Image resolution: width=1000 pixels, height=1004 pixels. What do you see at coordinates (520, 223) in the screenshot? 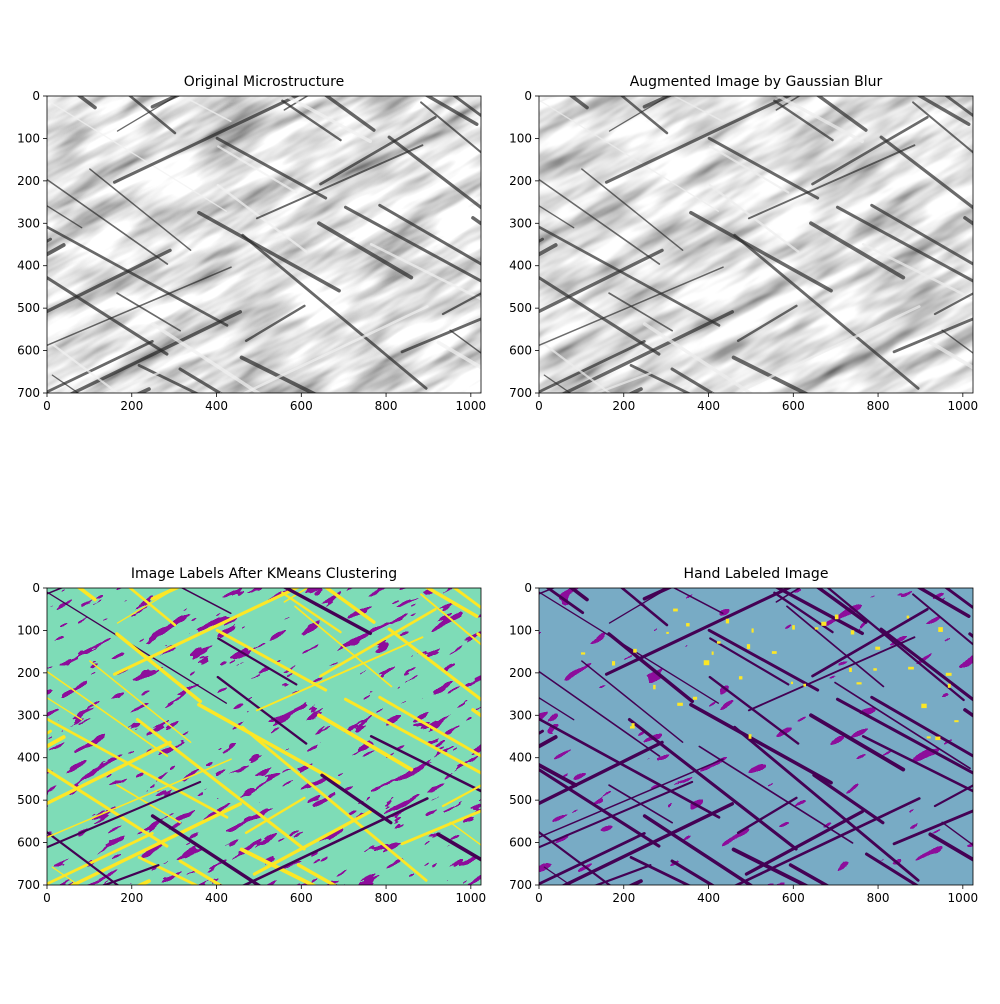
I see `y-tick-label: 300` at bounding box center [520, 223].